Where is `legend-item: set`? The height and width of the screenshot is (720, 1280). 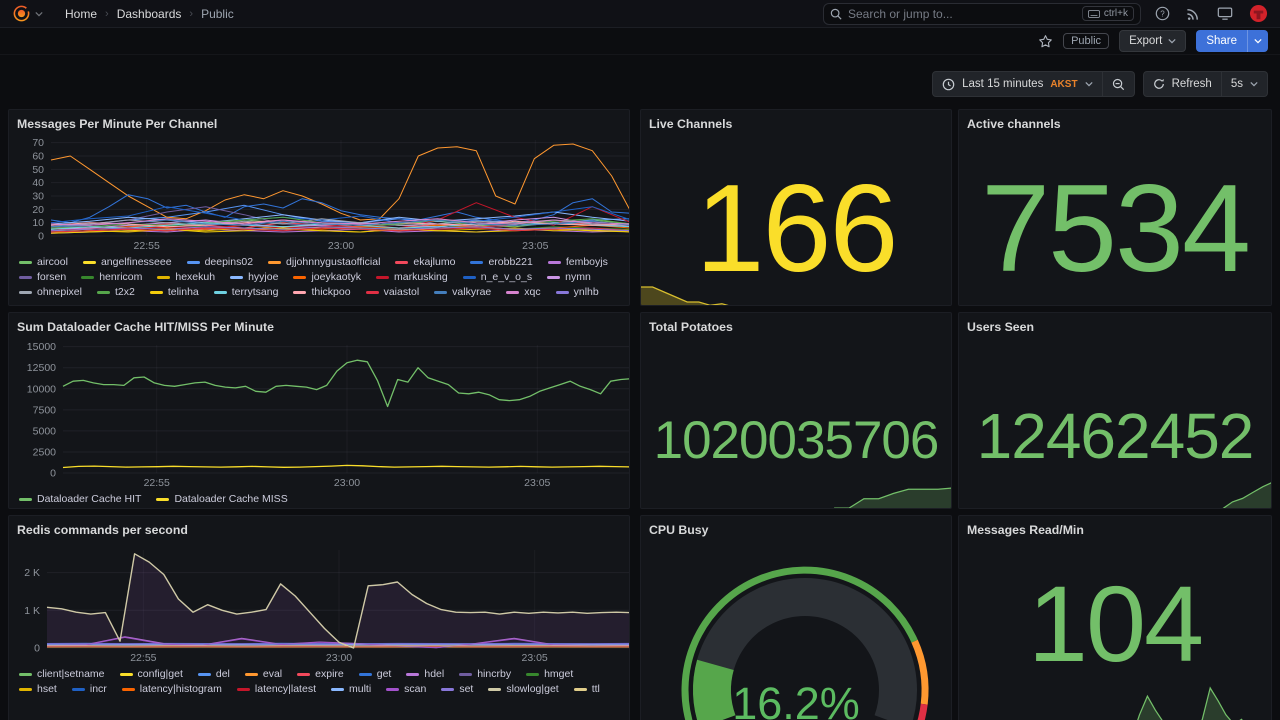
legend-item: set is located at coordinates (457, 689).